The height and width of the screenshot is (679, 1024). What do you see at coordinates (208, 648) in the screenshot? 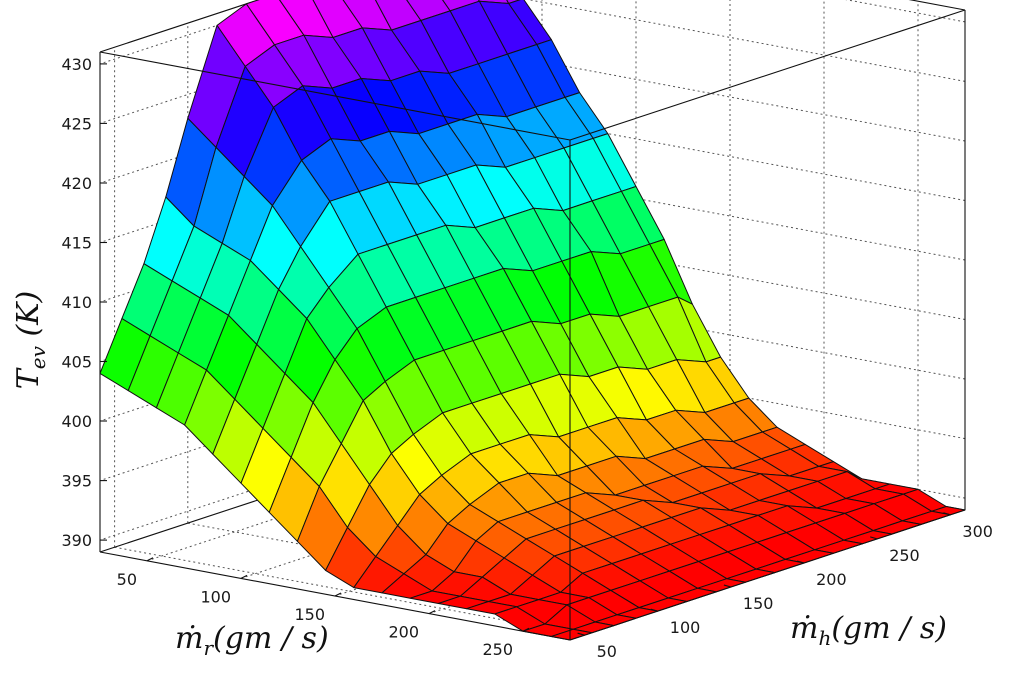
I see `x-axis-label-sub: r` at bounding box center [208, 648].